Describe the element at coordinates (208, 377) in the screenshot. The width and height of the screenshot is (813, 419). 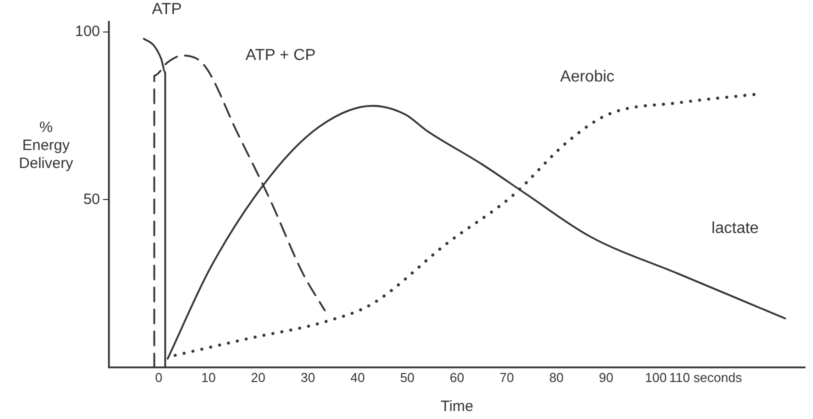
I see `x-tick-label: 10` at that location.